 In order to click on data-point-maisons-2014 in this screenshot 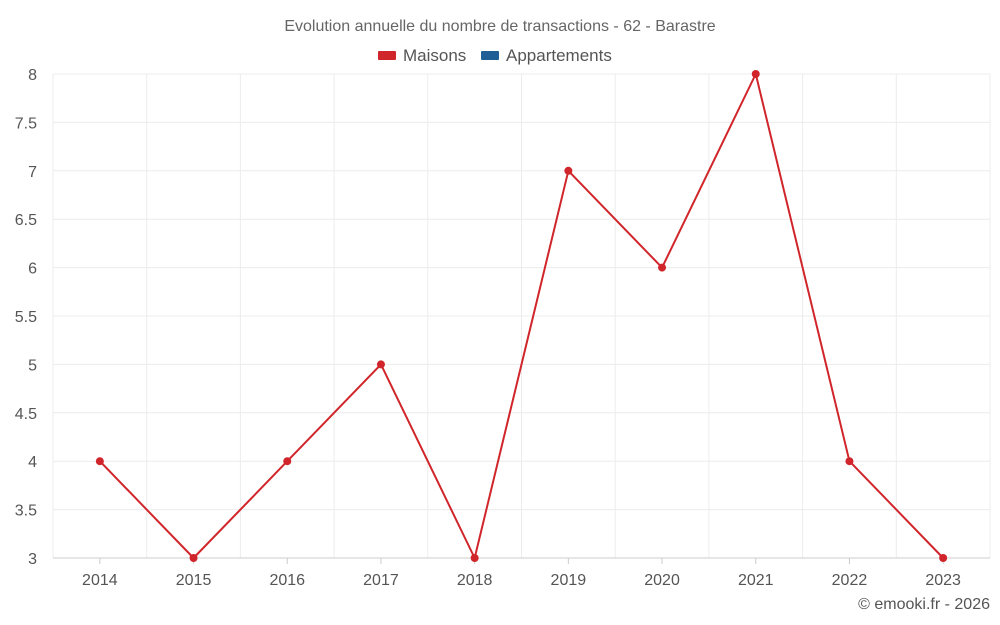, I will do `click(99, 461)`.